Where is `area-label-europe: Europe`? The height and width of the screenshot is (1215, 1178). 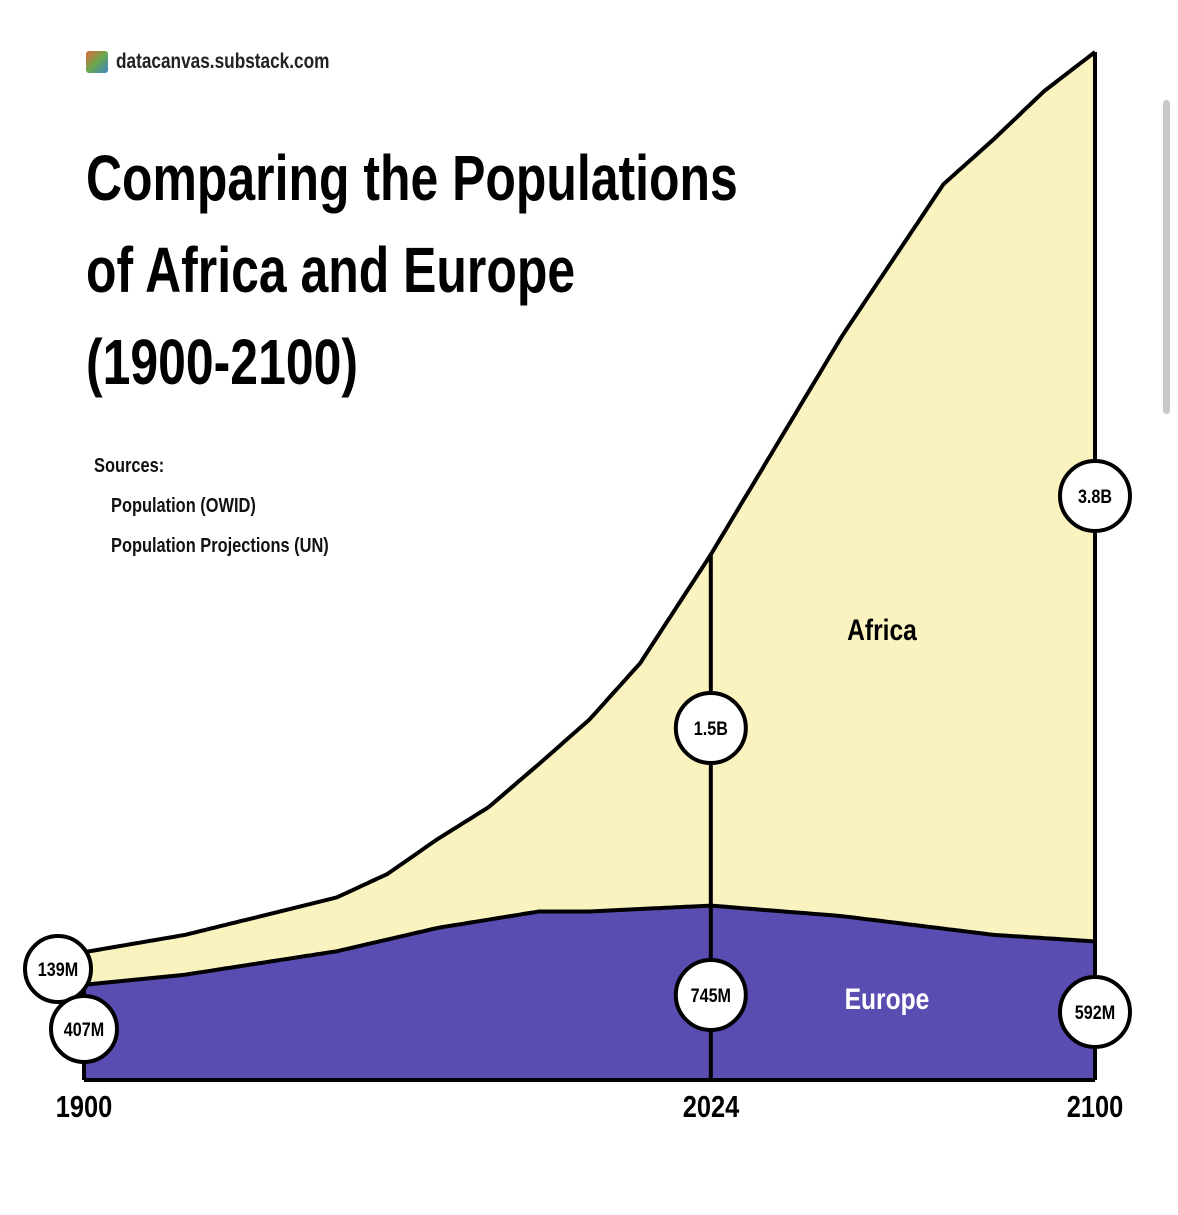 area-label-europe: Europe is located at coordinates (887, 999).